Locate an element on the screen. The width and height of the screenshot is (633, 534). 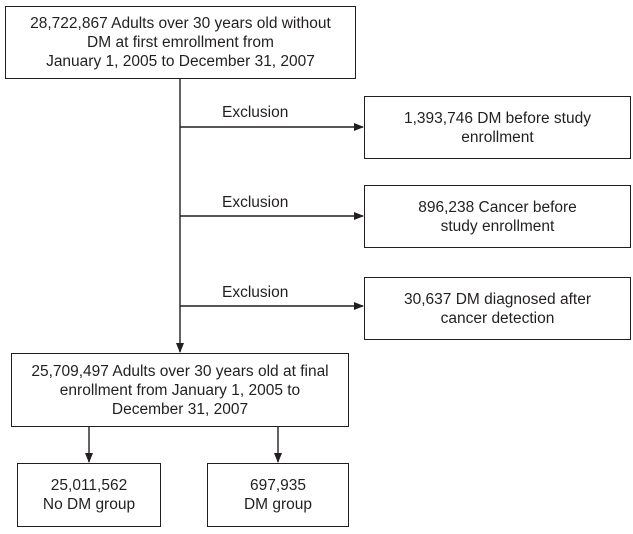
exclusion-label-3: Exclusion is located at coordinates (255, 292).